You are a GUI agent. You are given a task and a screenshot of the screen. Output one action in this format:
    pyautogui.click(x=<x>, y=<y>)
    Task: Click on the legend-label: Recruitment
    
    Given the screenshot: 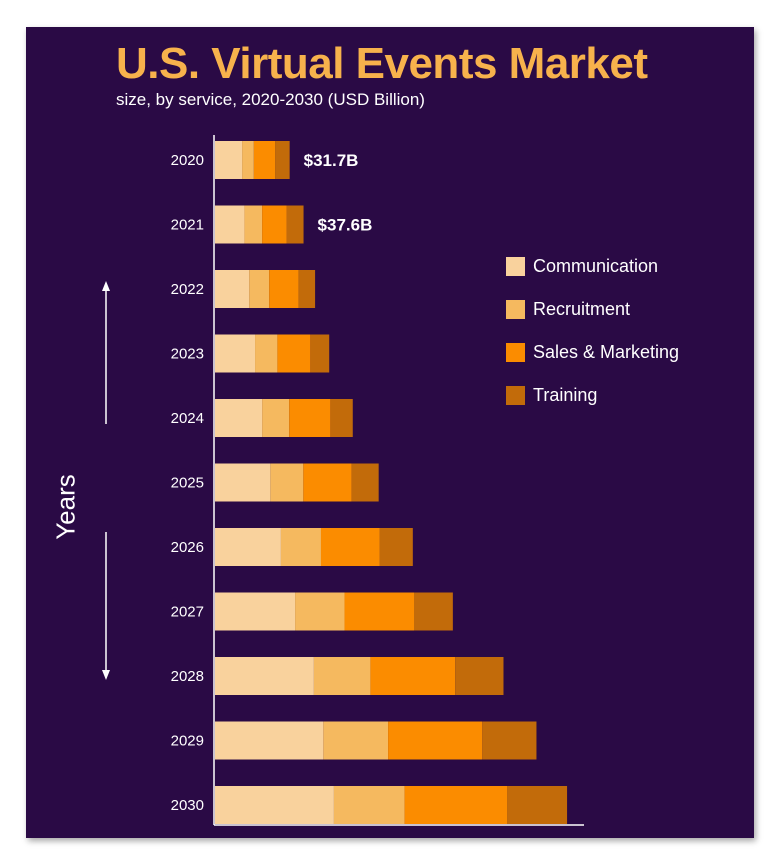 What is the action you would take?
    pyautogui.click(x=582, y=308)
    